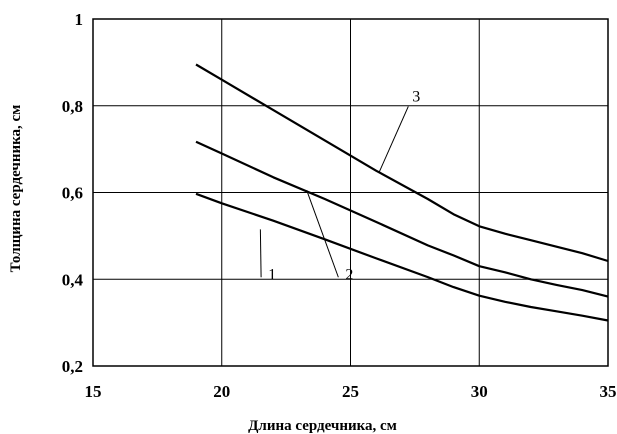  I want to click on curve-label-1: 1, so click(272, 274).